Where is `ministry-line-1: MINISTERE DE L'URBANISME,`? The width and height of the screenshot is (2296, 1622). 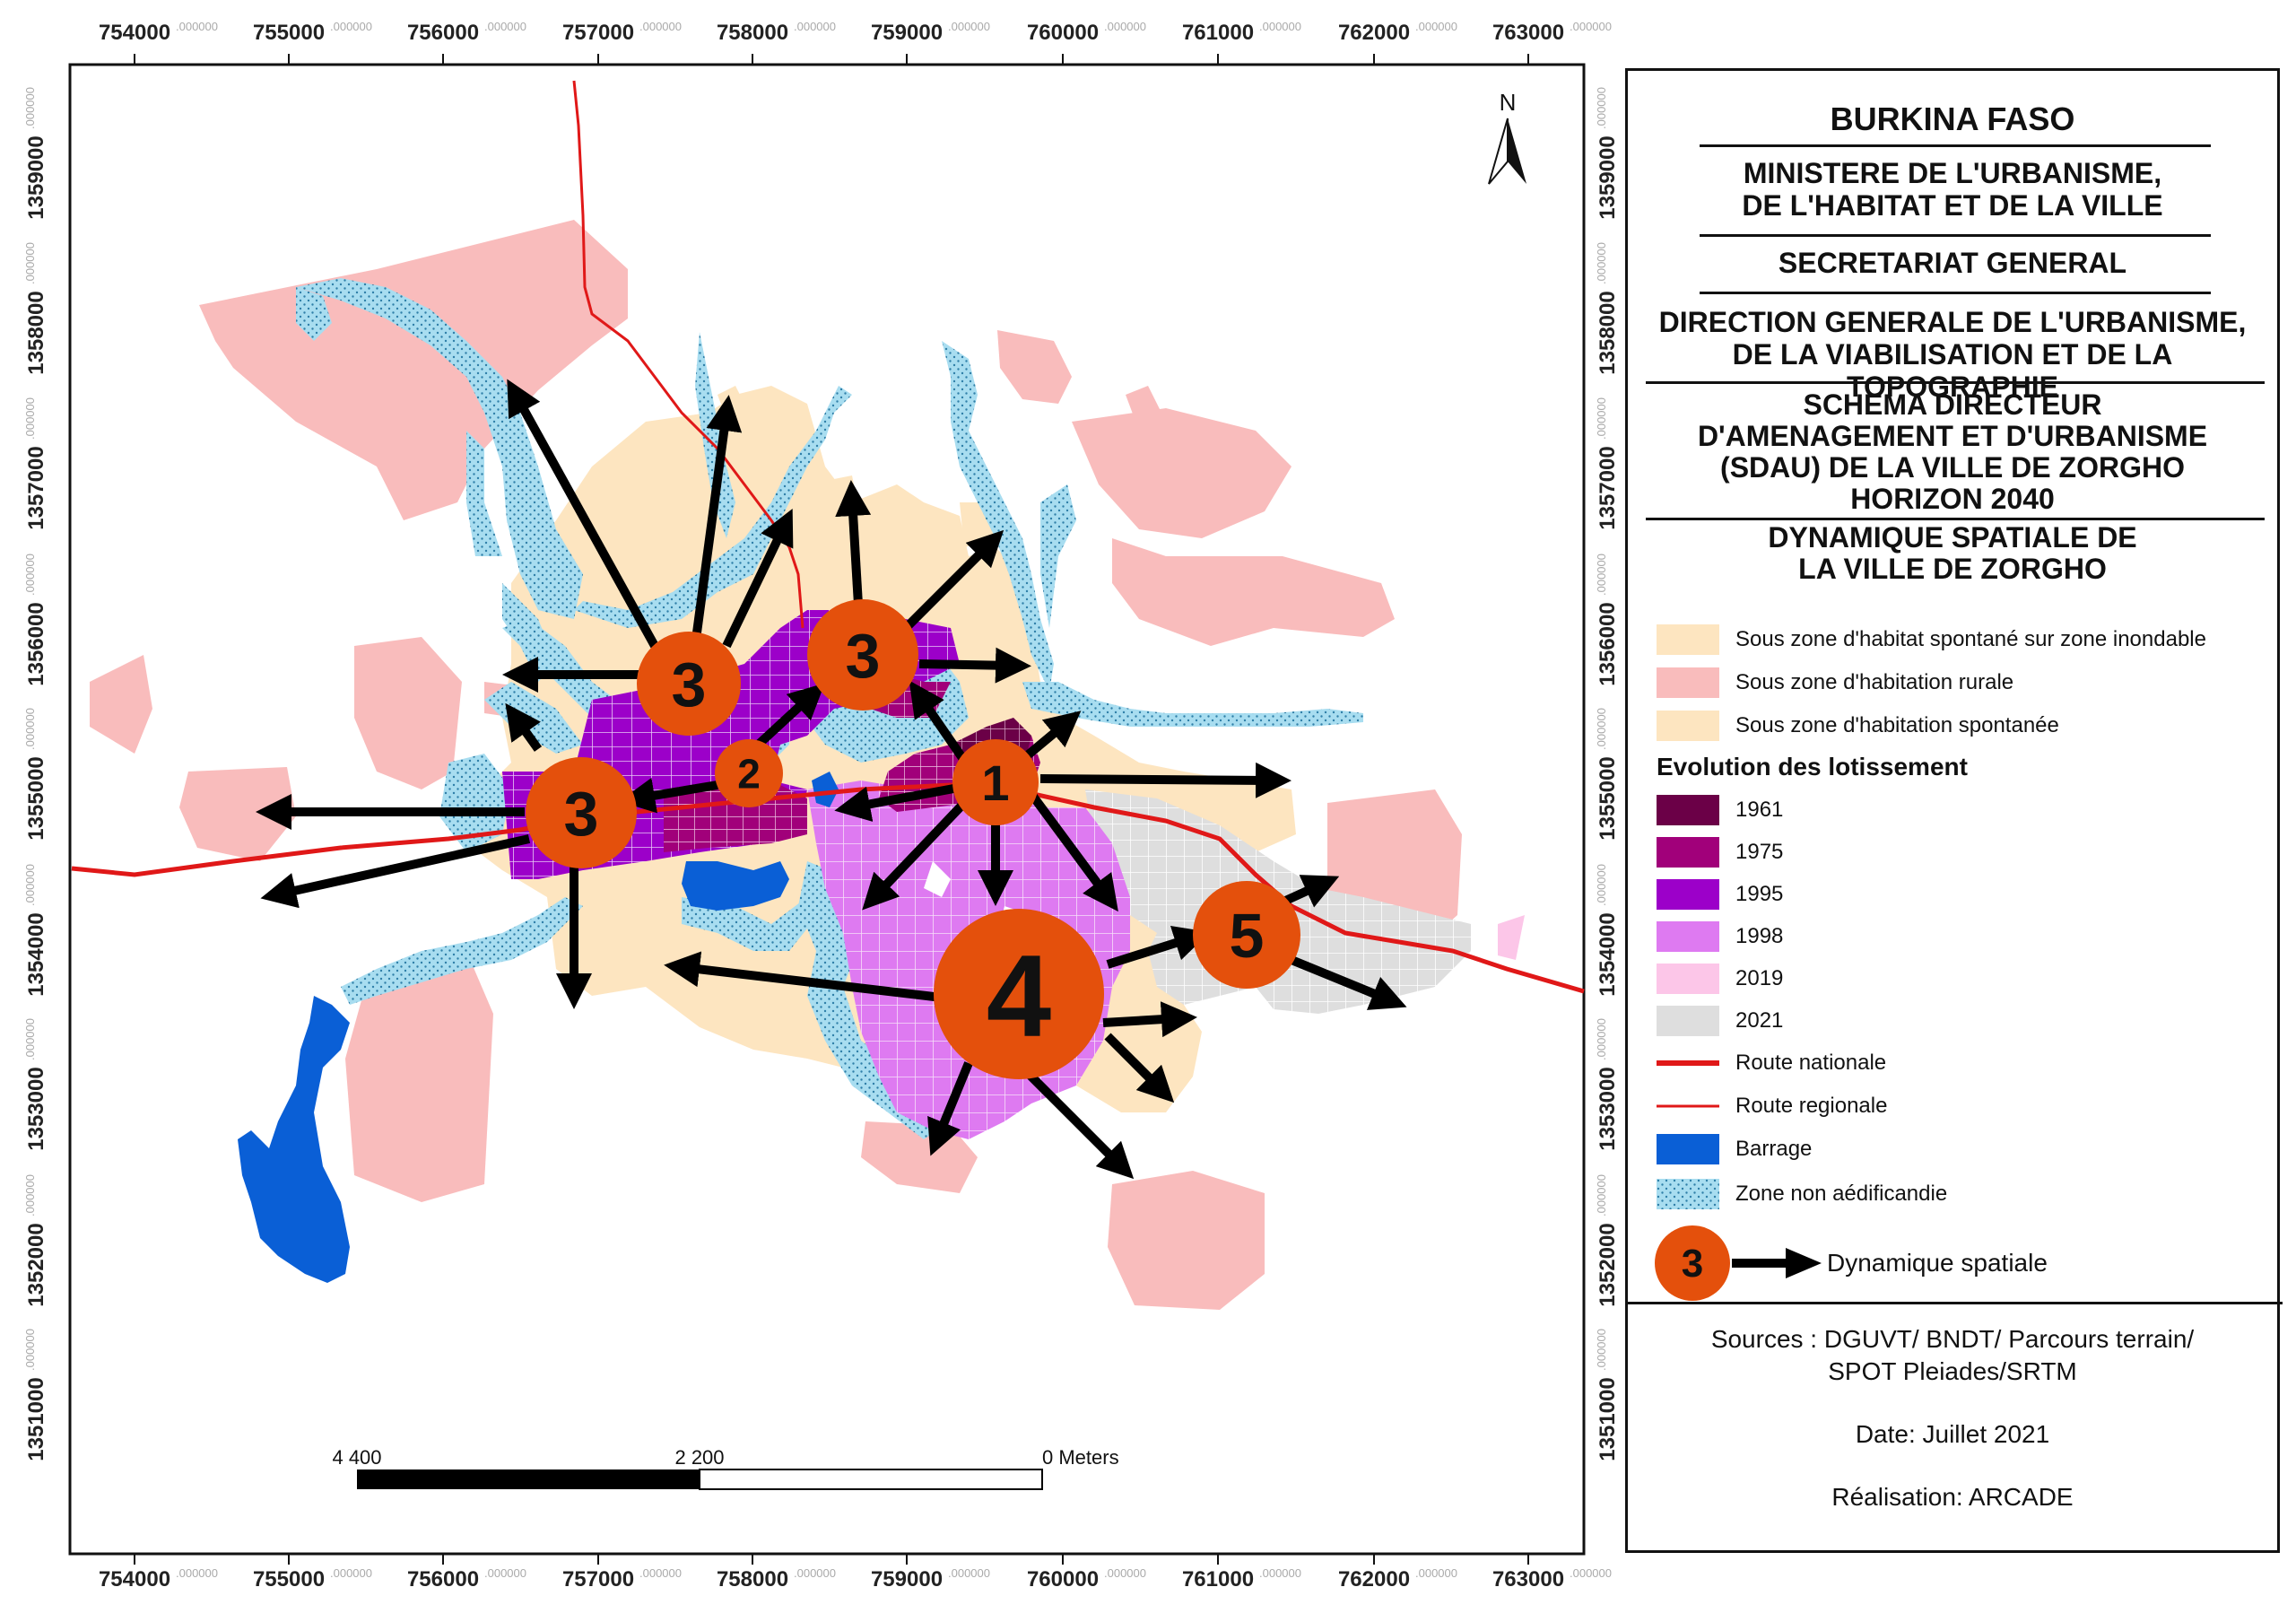 ministry-line-1: MINISTERE DE L'URBANISME, is located at coordinates (1952, 173).